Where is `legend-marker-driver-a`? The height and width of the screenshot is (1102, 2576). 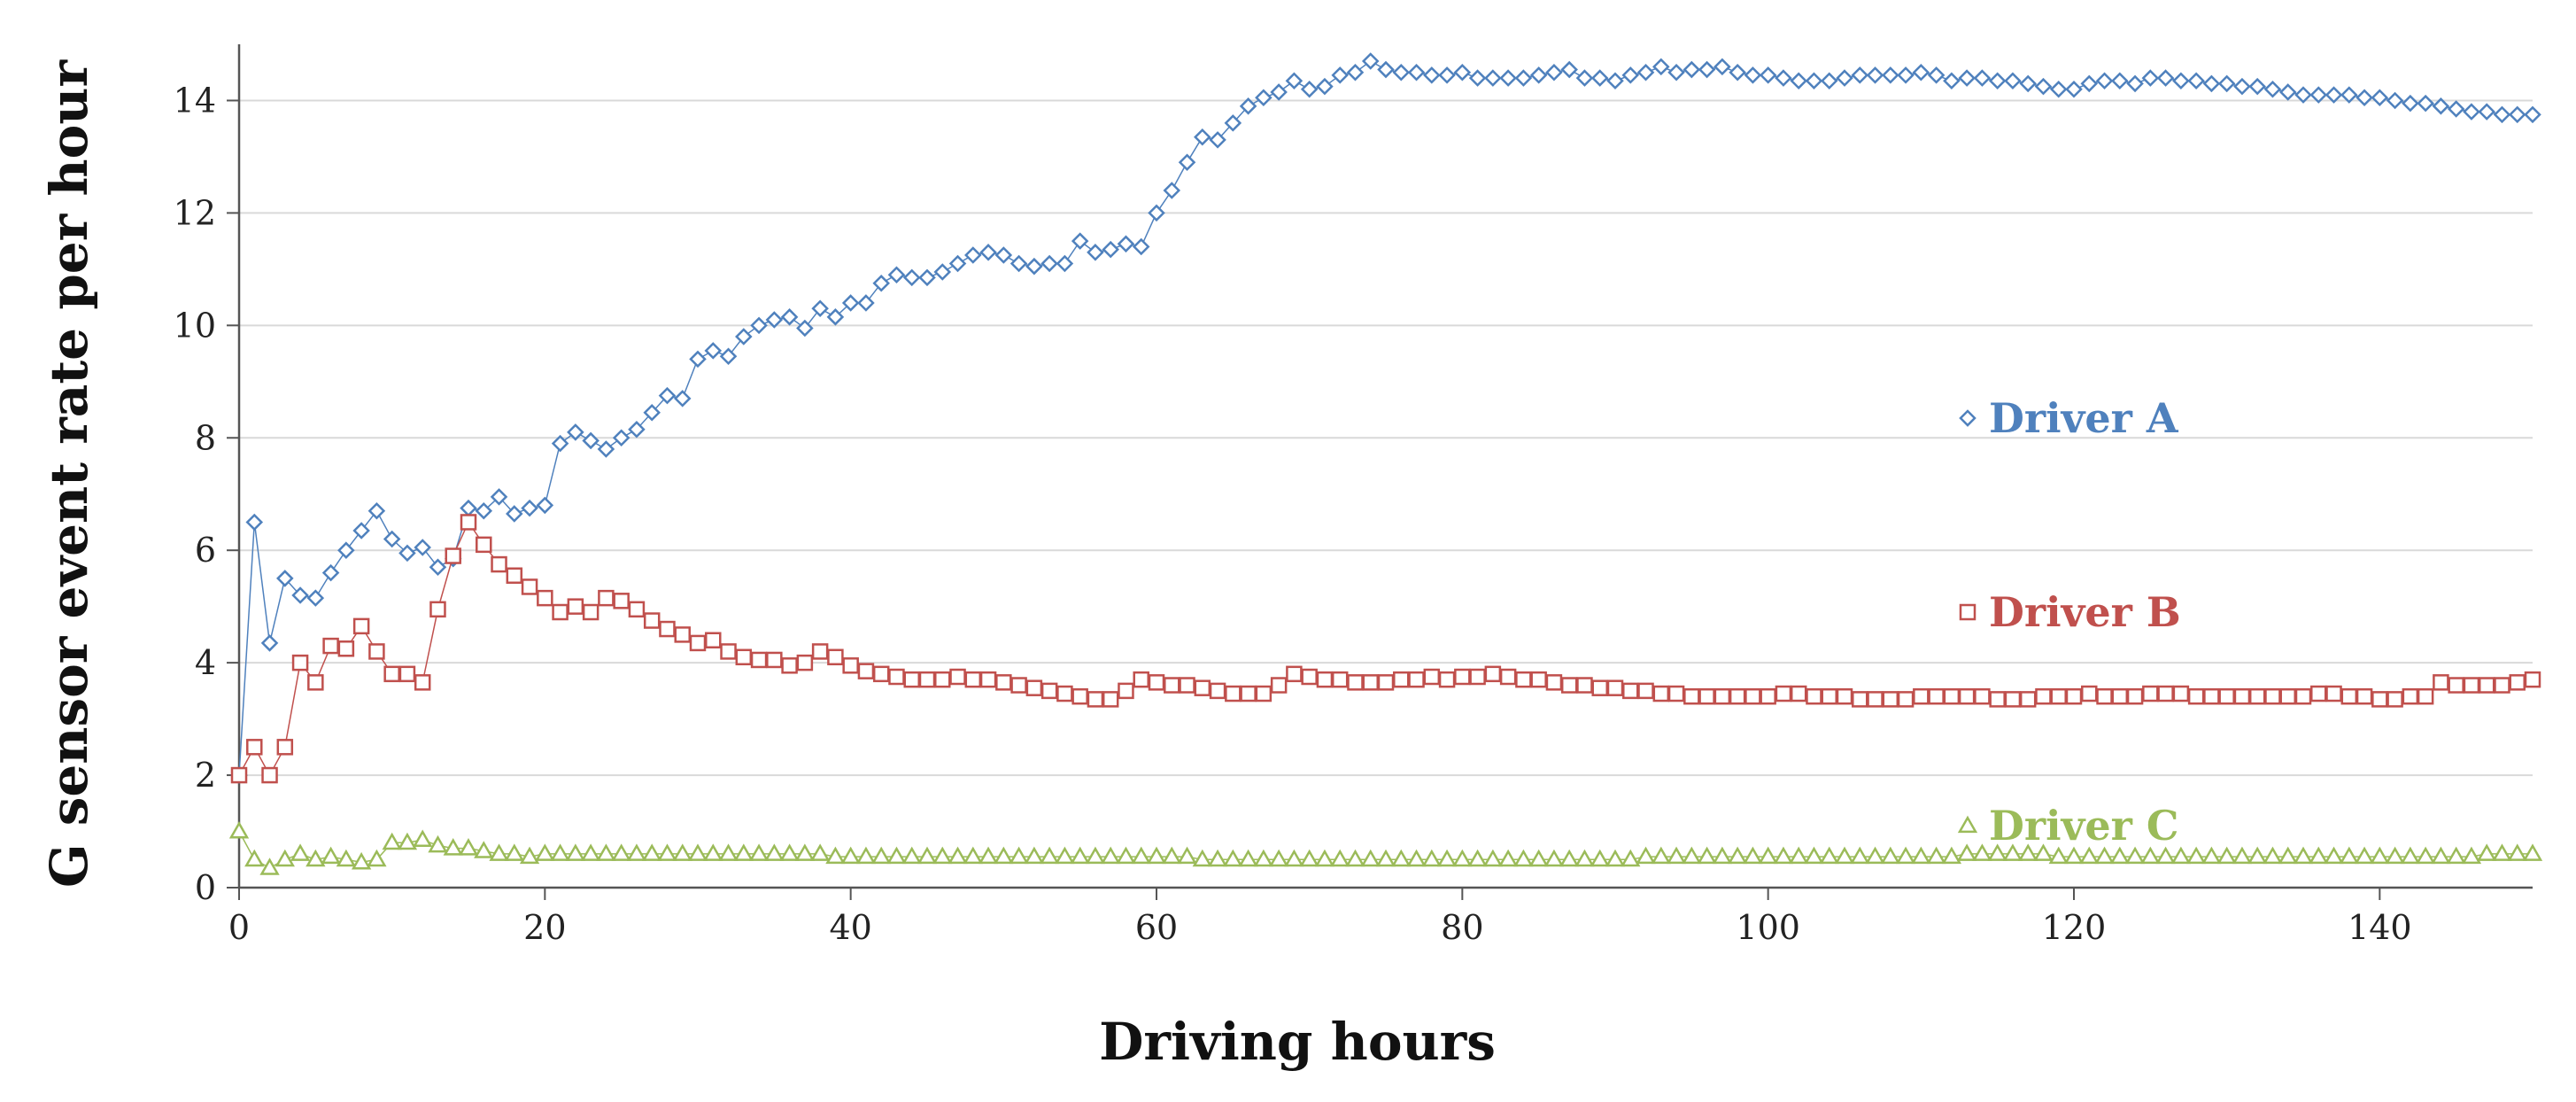
legend-marker-driver-a is located at coordinates (1967, 418).